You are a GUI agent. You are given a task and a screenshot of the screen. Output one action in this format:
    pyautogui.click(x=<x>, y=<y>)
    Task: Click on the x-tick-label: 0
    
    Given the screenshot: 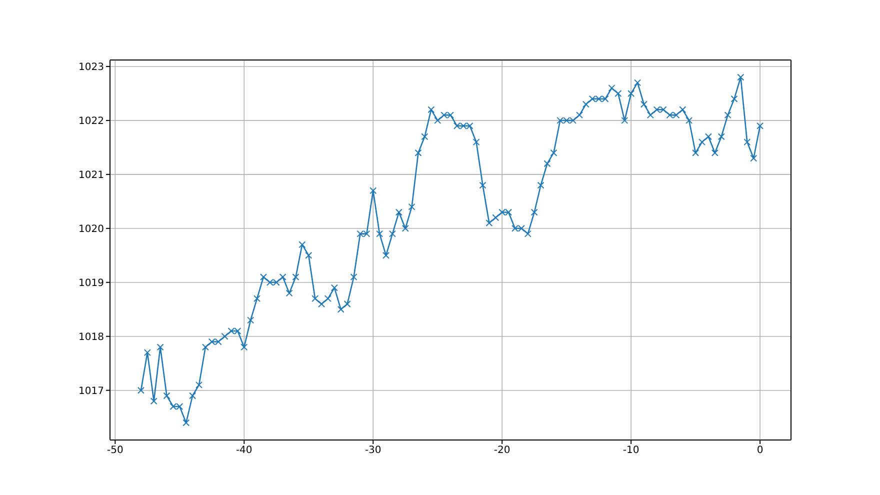 What is the action you would take?
    pyautogui.click(x=760, y=450)
    